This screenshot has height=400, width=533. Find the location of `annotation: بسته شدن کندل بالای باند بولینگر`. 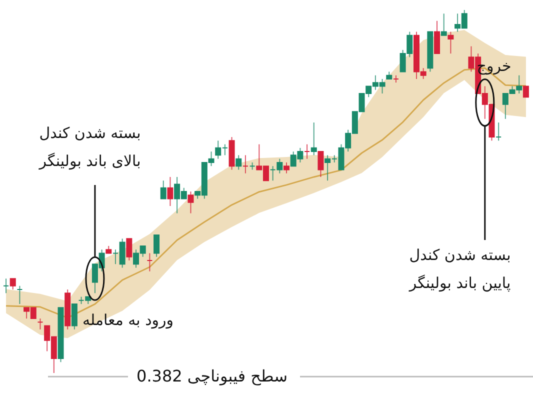

annotation: بسته شدن کندل بالای باند بولینگر is located at coordinates (89, 147).